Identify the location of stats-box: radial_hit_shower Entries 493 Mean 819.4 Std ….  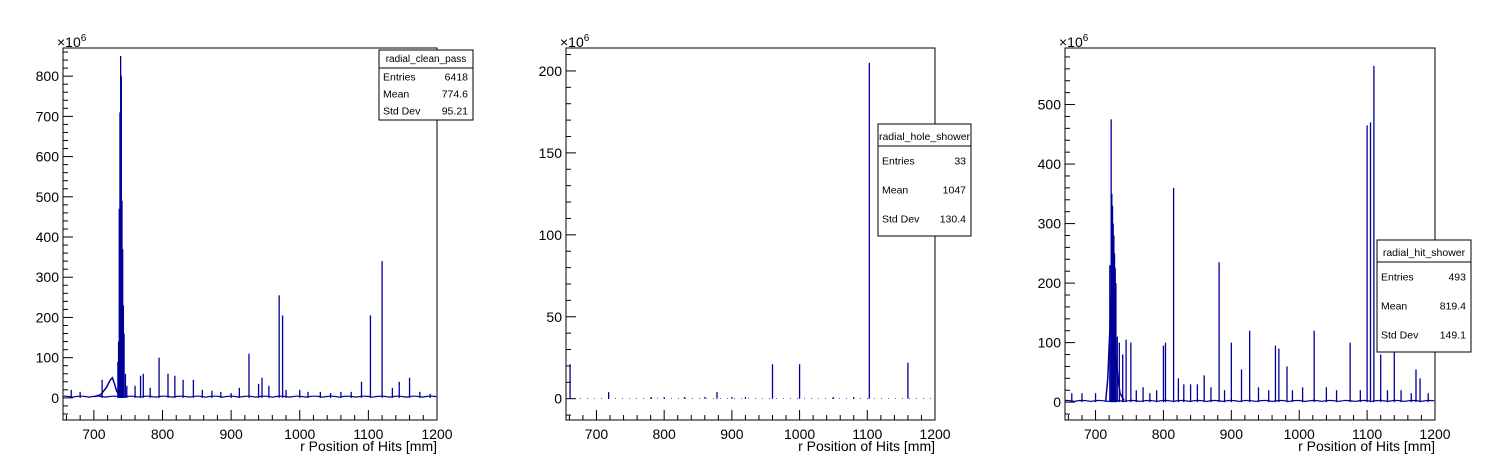
(1424, 296).